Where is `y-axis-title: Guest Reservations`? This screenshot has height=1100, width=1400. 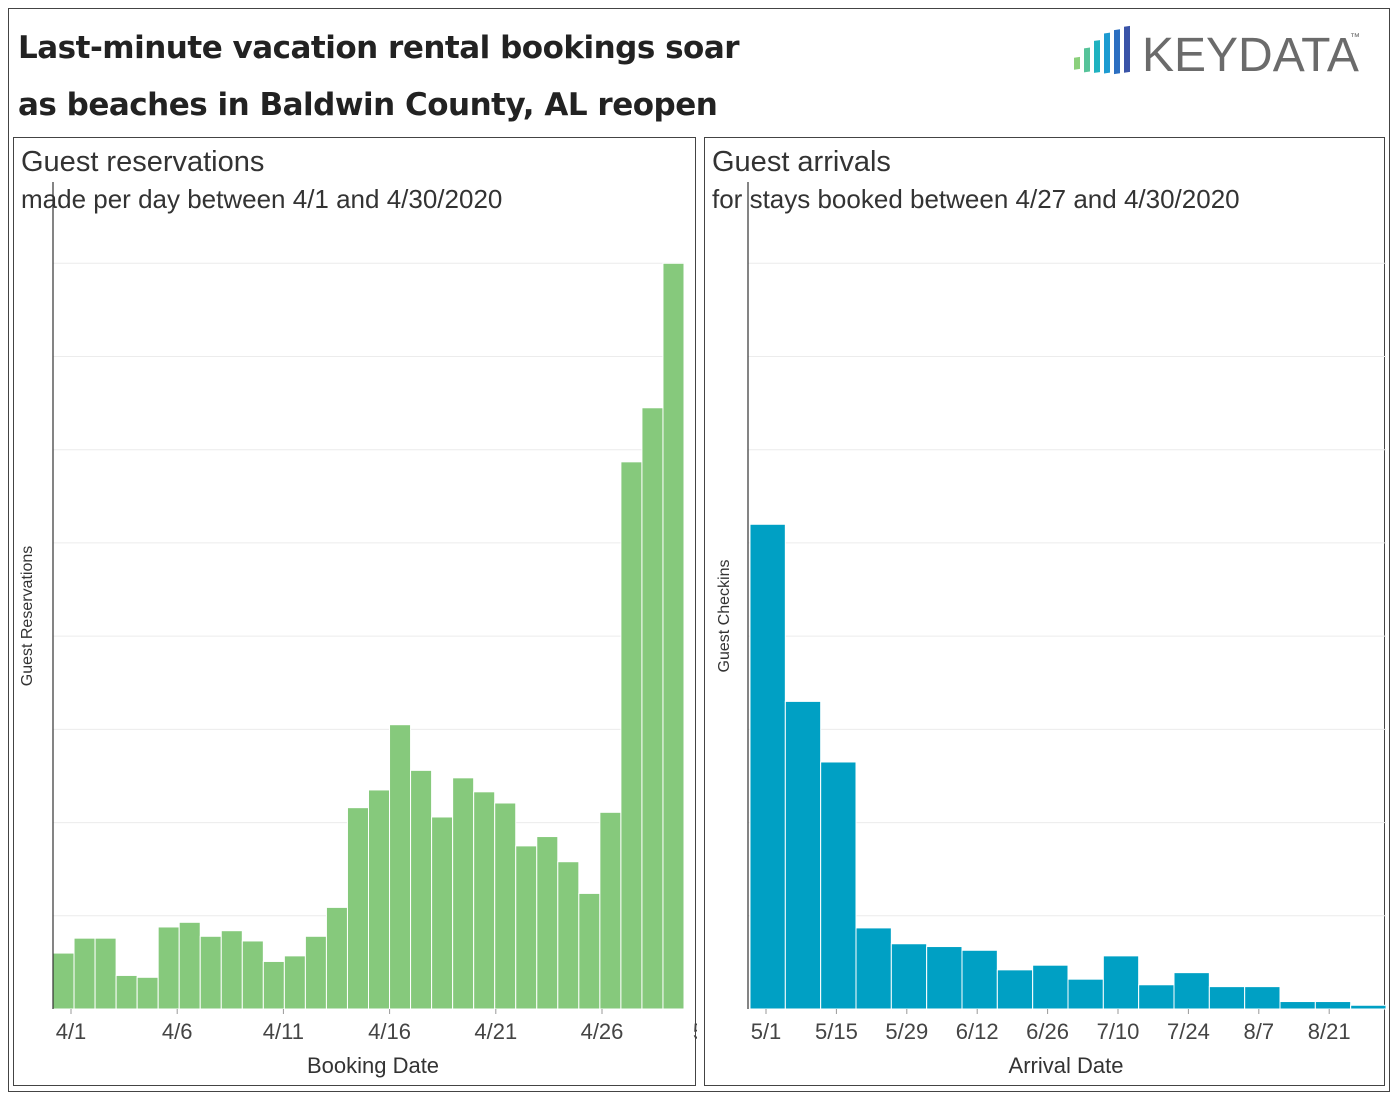 y-axis-title: Guest Reservations is located at coordinates (27, 616).